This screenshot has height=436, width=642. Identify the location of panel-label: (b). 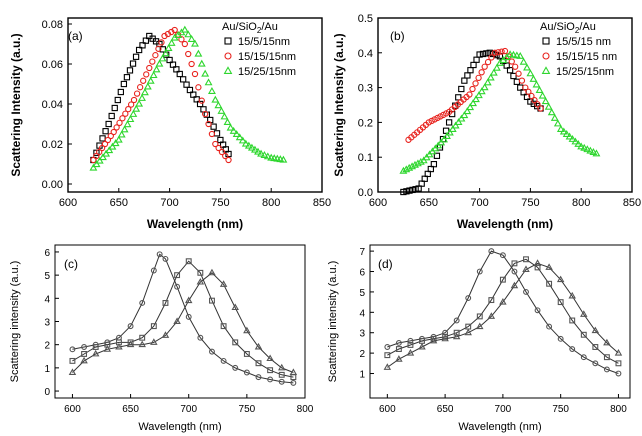
(397, 36).